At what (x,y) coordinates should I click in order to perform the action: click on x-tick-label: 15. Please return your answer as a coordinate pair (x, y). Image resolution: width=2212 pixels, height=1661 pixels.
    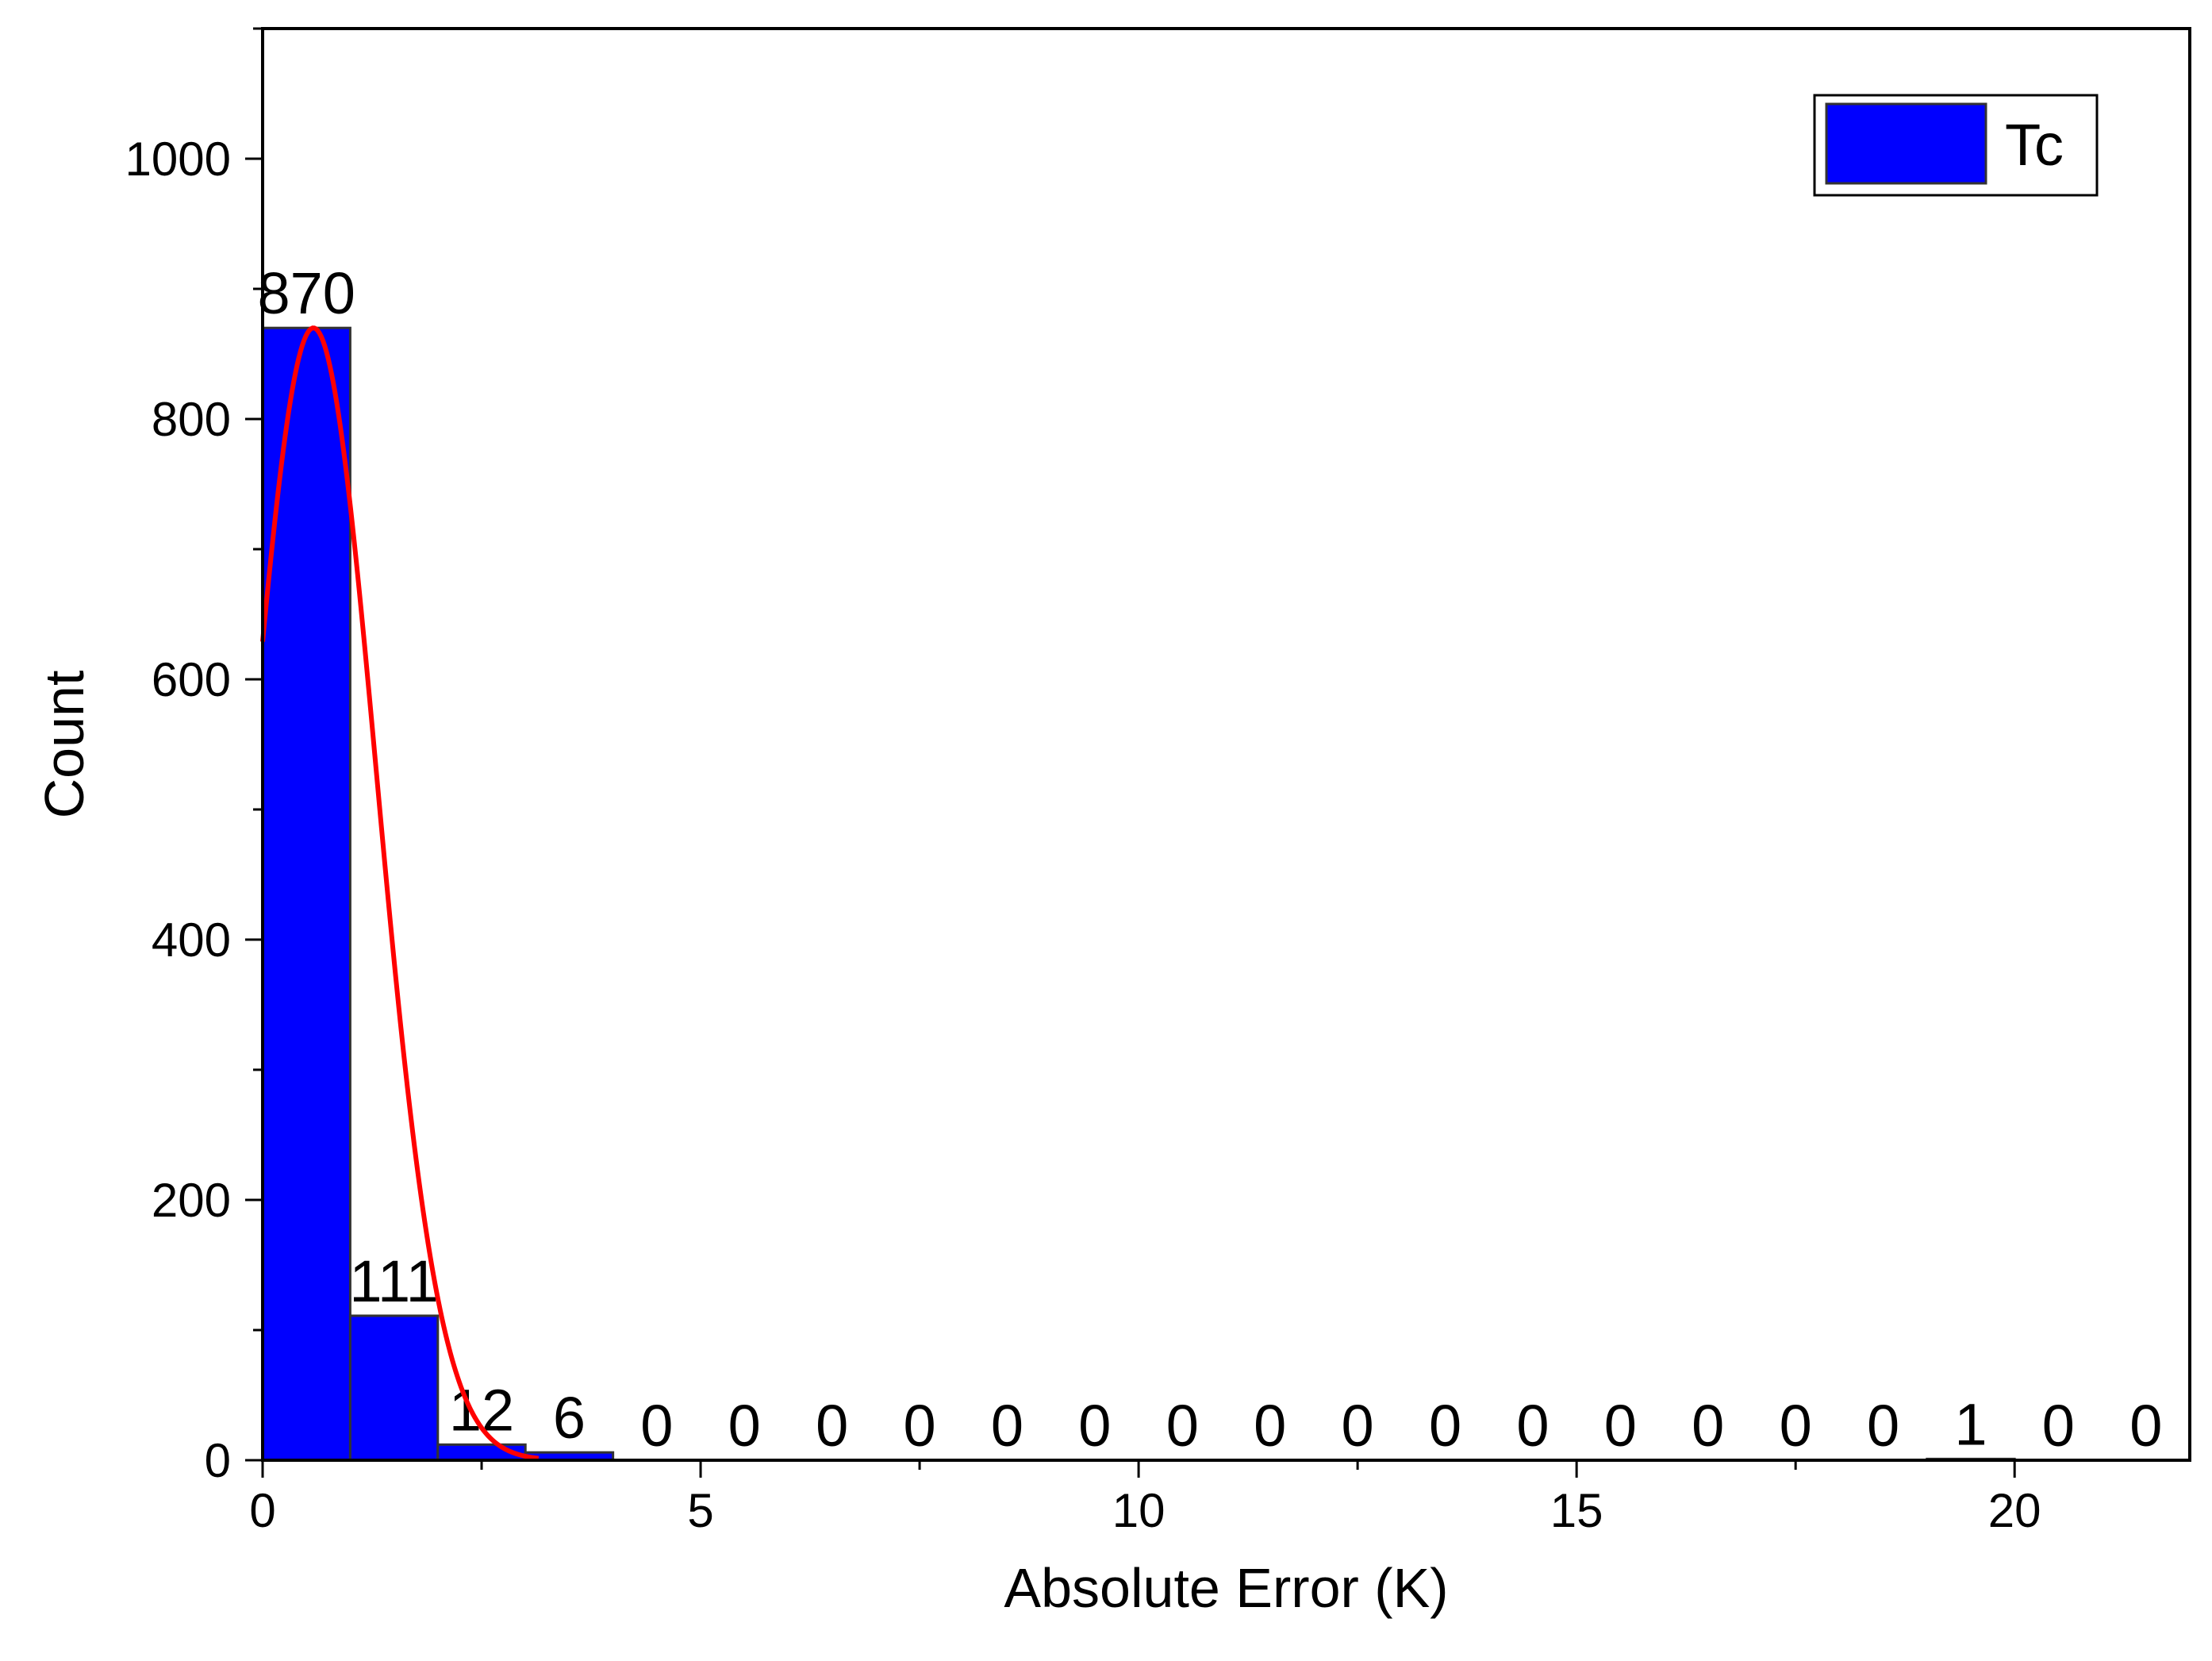
    Looking at the image, I should click on (1576, 1510).